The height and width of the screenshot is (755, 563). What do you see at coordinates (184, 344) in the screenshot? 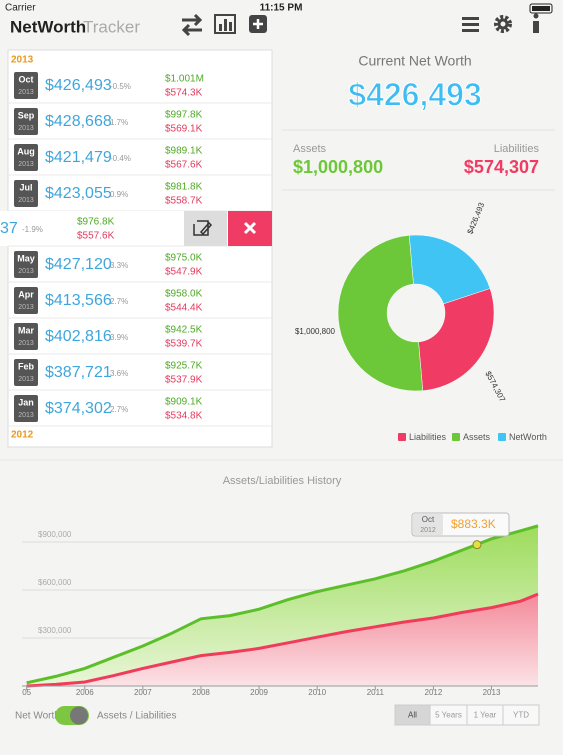
I see `row-liabilities: $539.7K` at bounding box center [184, 344].